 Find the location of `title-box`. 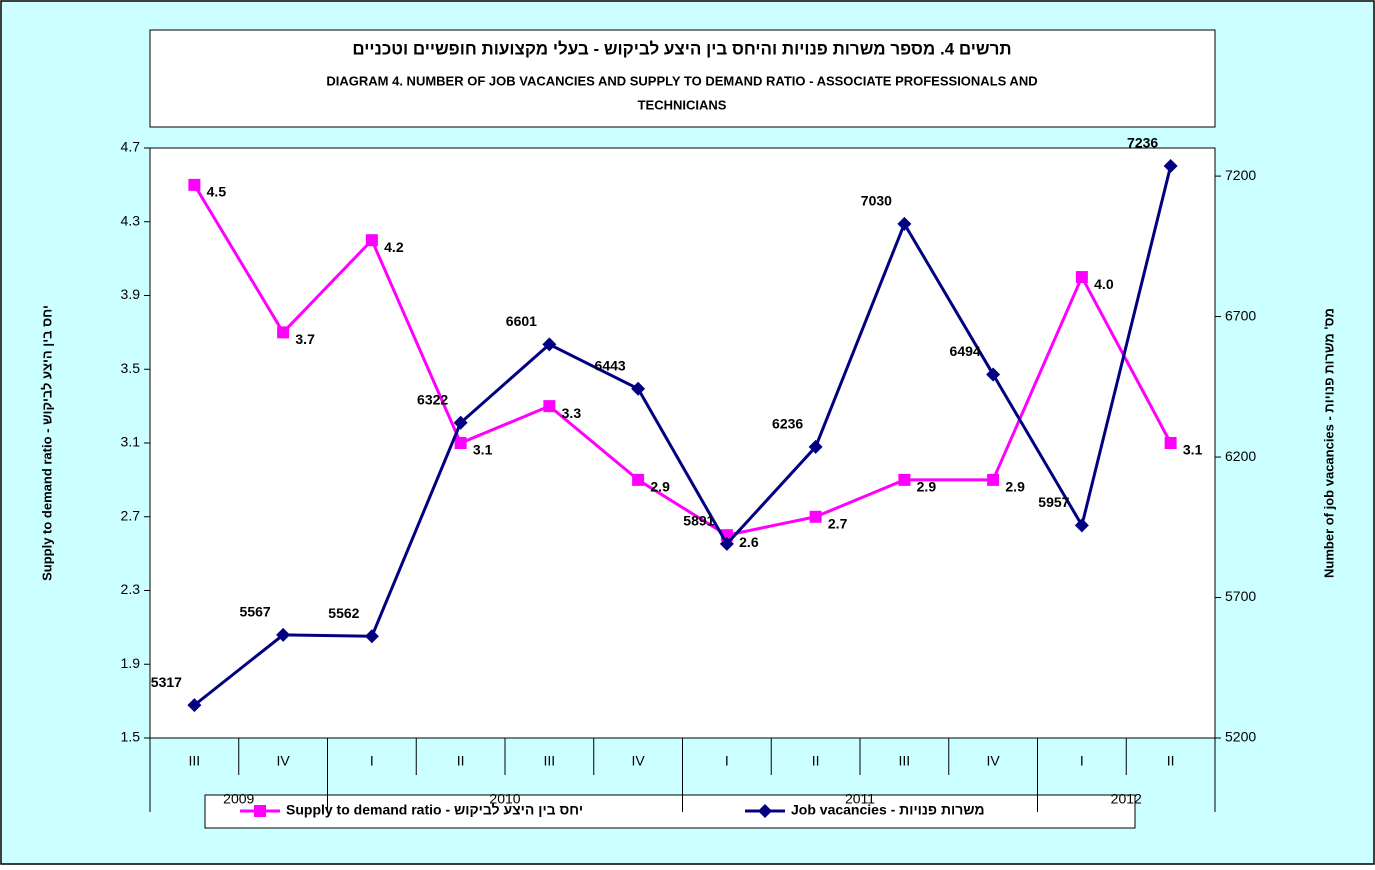

title-box is located at coordinates (682, 78).